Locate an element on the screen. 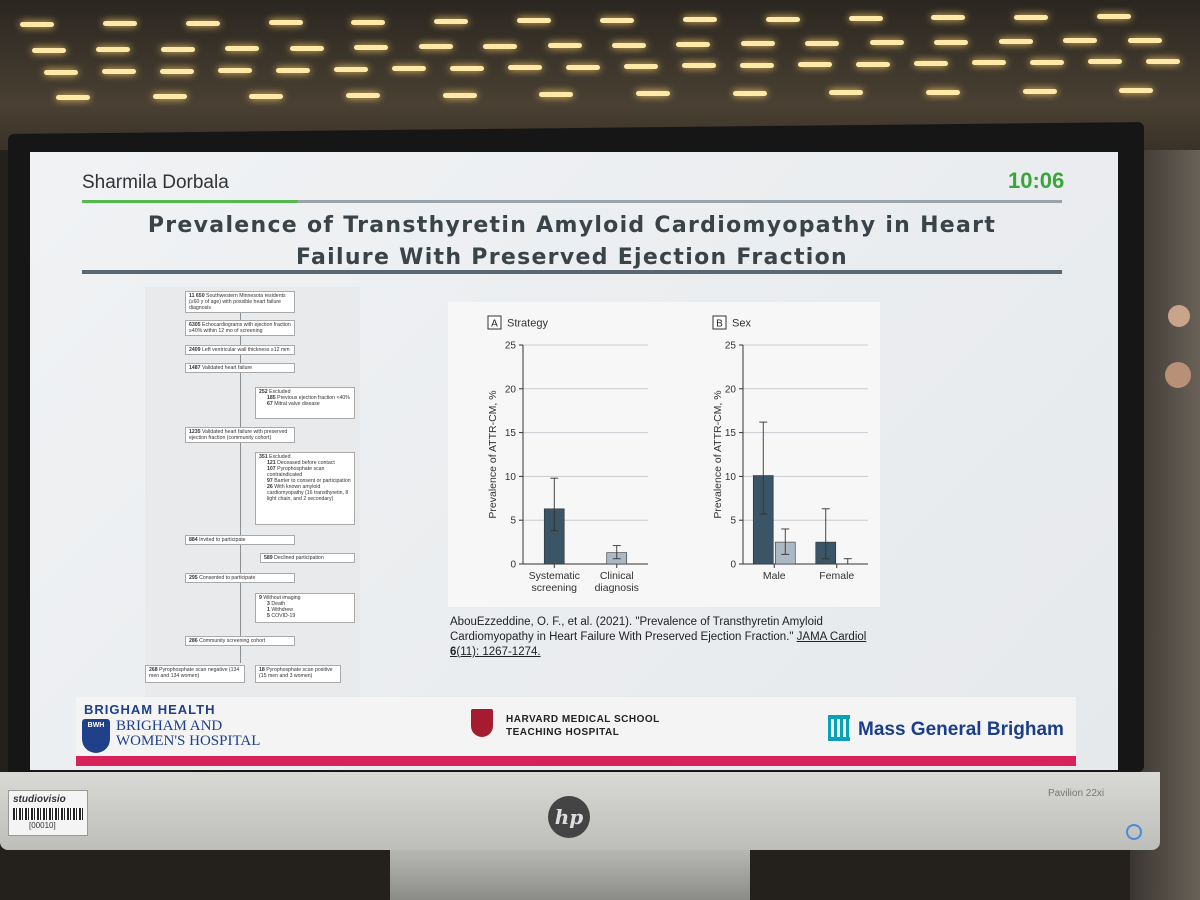  barcode-icon is located at coordinates (48, 814).